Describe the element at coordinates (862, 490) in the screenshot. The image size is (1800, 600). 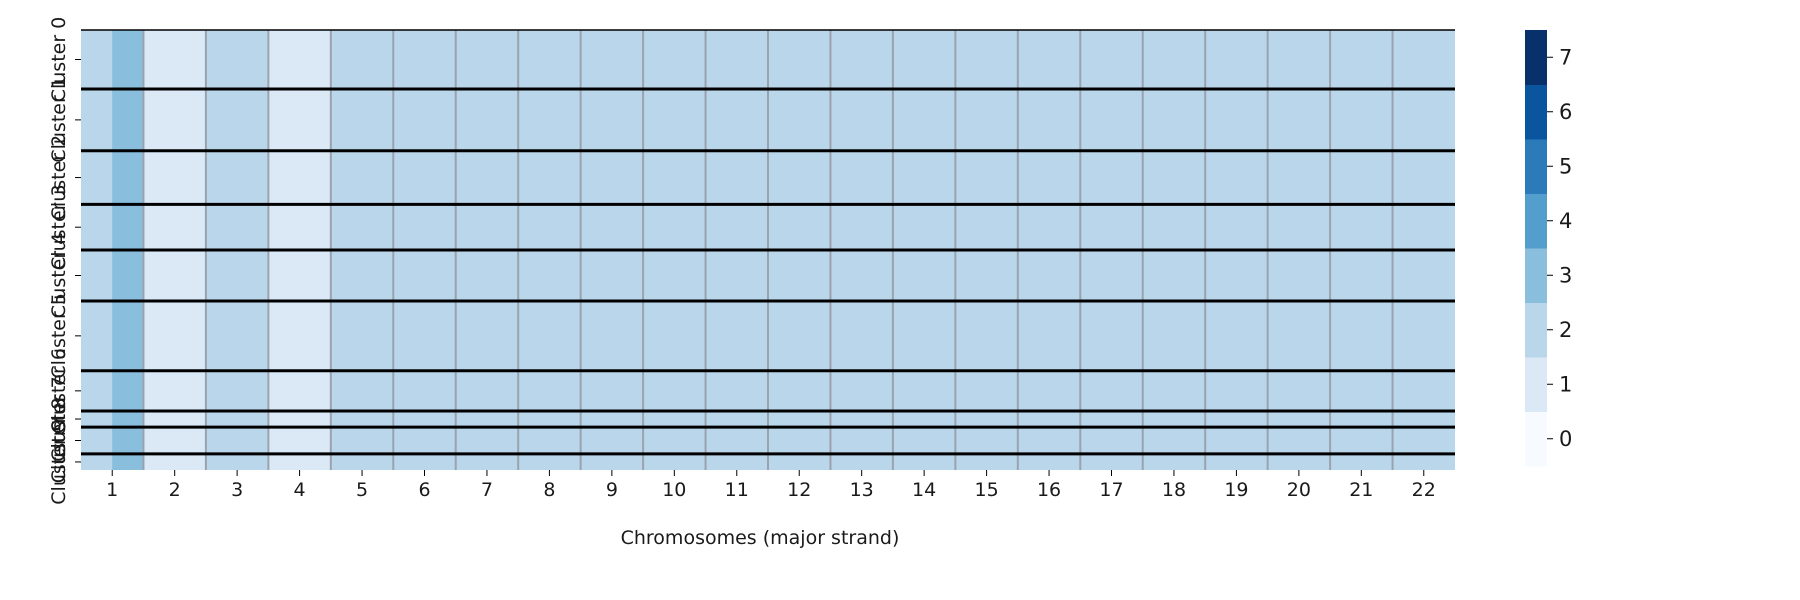
I see `x-tick-label: 13` at that location.